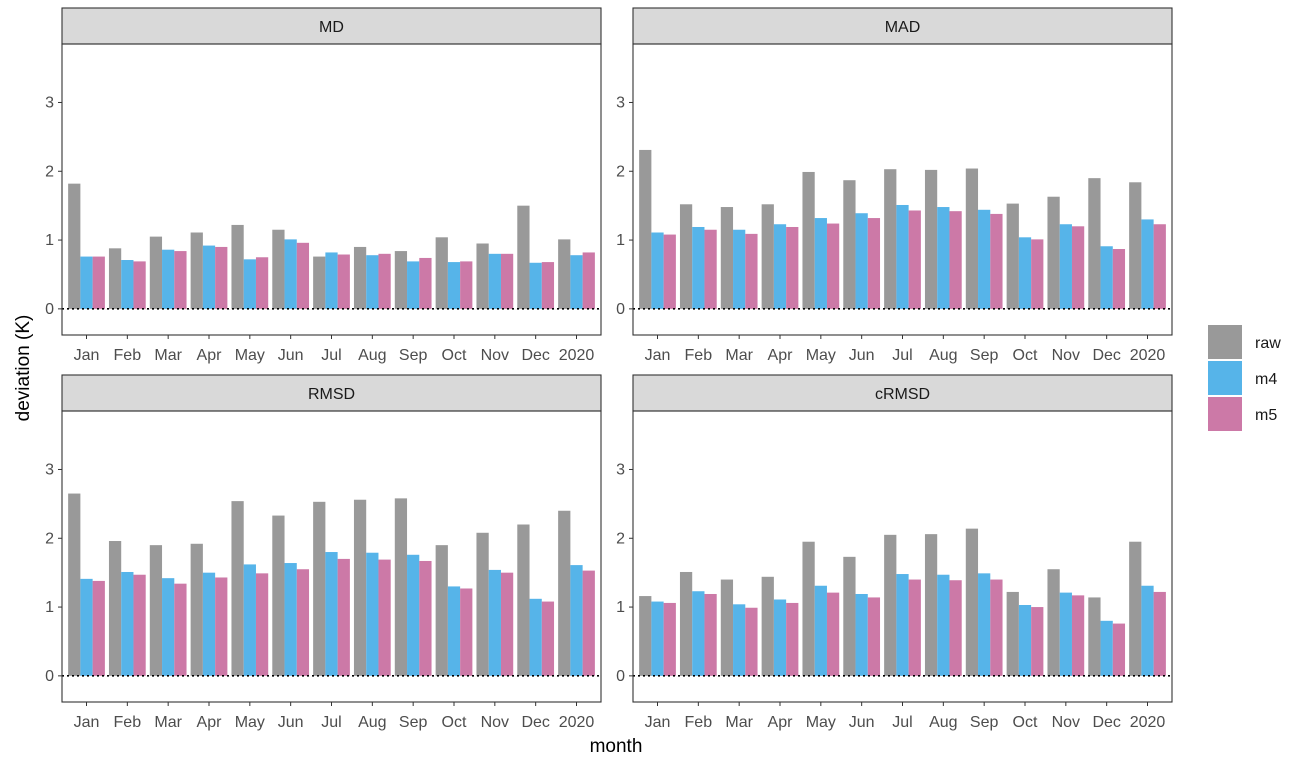 The height and width of the screenshot is (762, 1295). What do you see at coordinates (49, 538) in the screenshot?
I see `y-tick-label: 2` at bounding box center [49, 538].